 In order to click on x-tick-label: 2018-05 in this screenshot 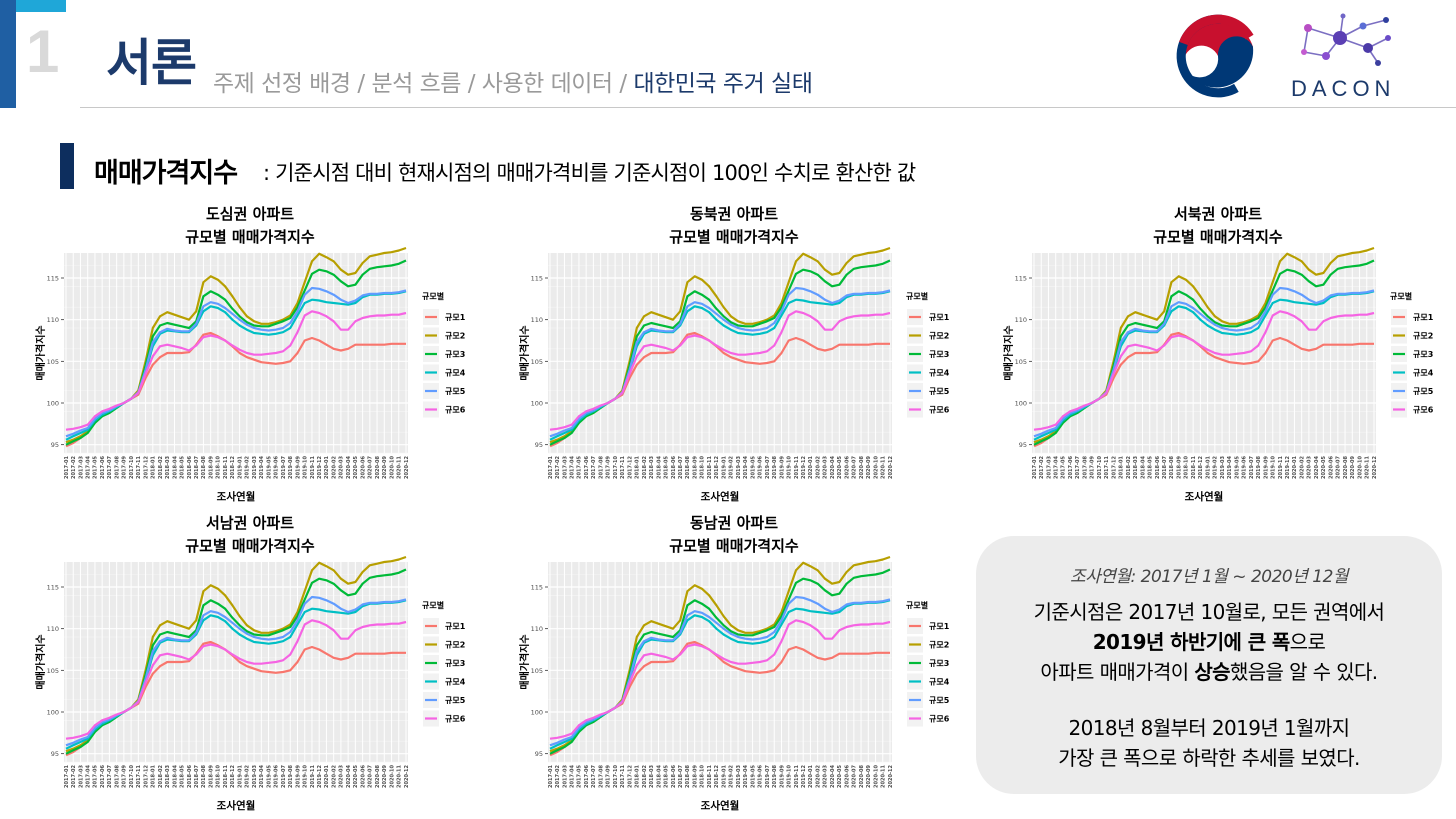, I will do `click(667, 466)`.